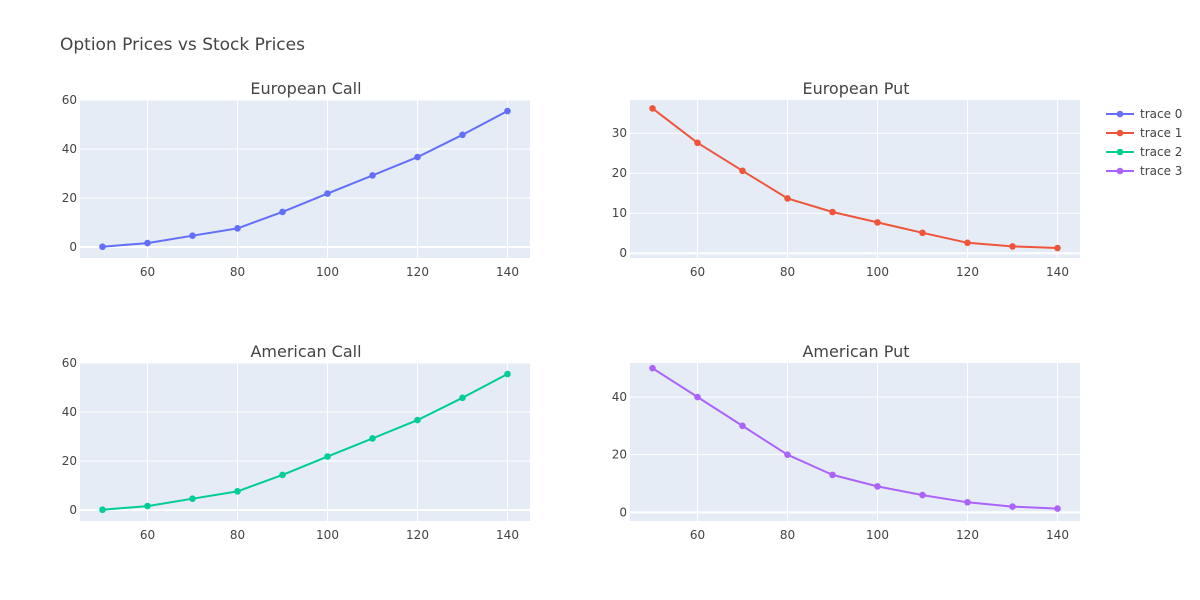 This screenshot has height=600, width=1200. I want to click on legend-item: trace 0, so click(1144, 114).